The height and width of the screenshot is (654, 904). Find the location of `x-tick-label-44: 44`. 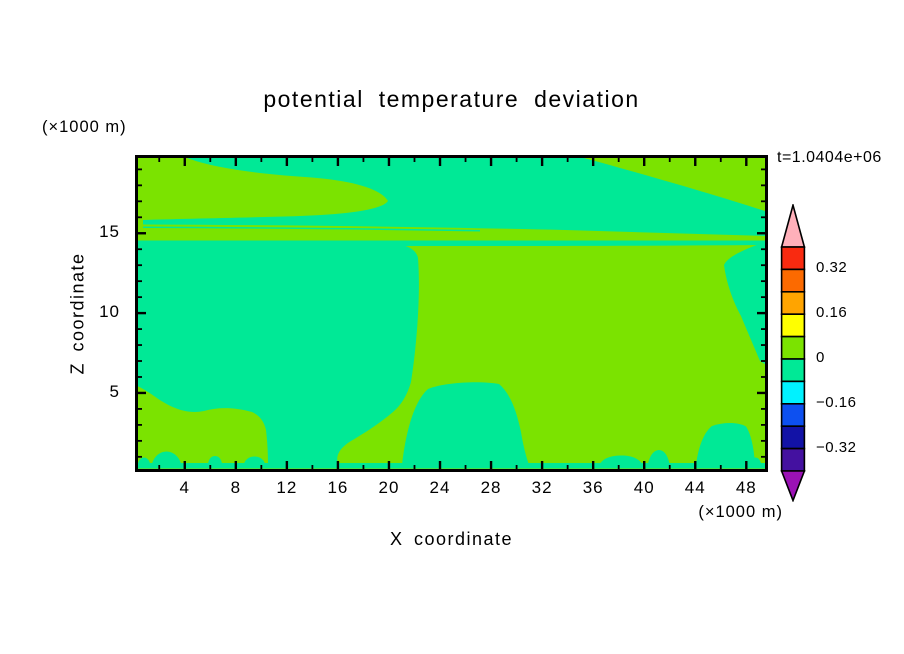

x-tick-label-44: 44 is located at coordinates (695, 487).